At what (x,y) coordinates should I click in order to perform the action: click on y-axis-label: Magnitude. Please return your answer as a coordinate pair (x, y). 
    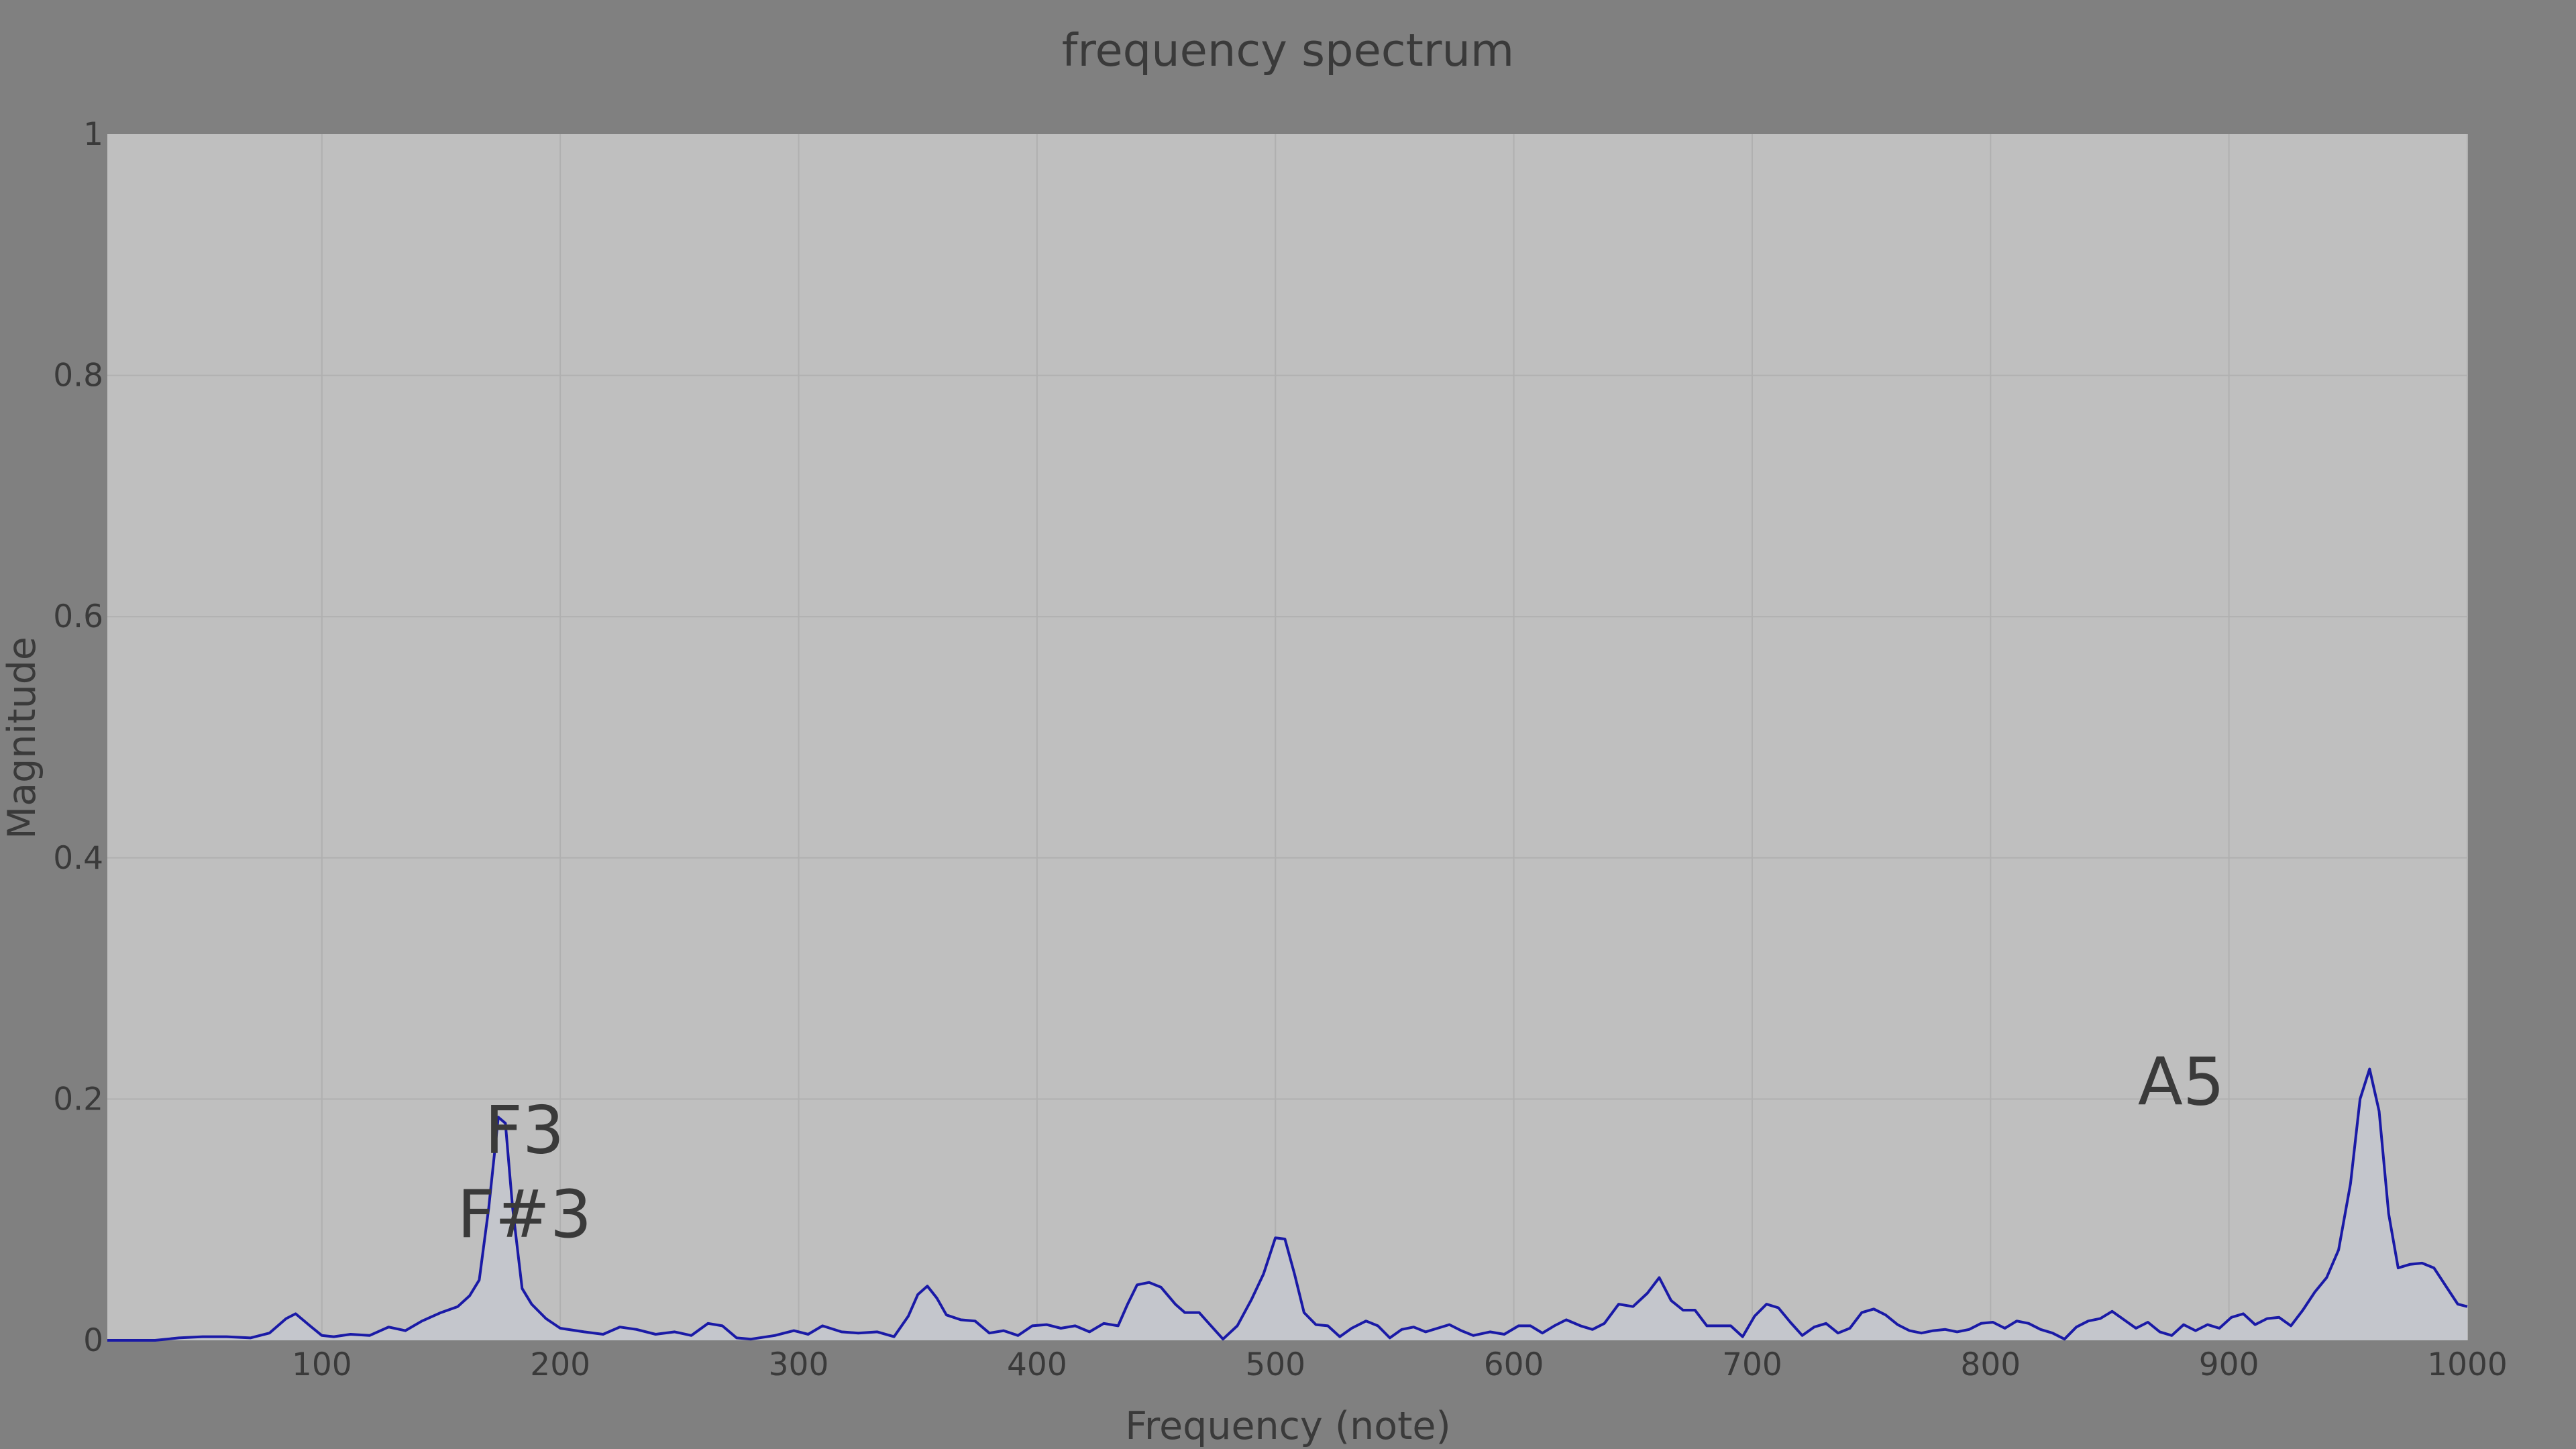
    Looking at the image, I should click on (22, 738).